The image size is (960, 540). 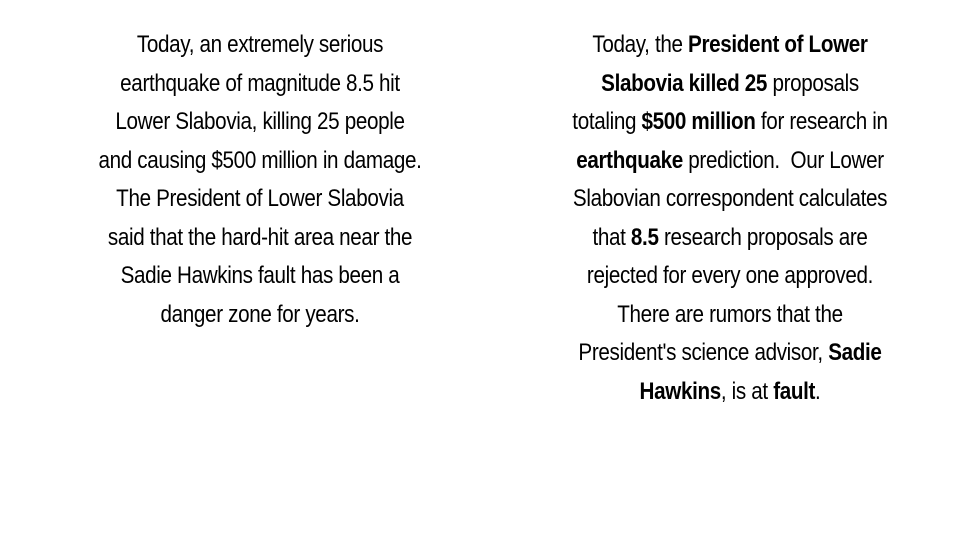 I want to click on right-line: Today, the President of Lower, so click(x=730, y=45).